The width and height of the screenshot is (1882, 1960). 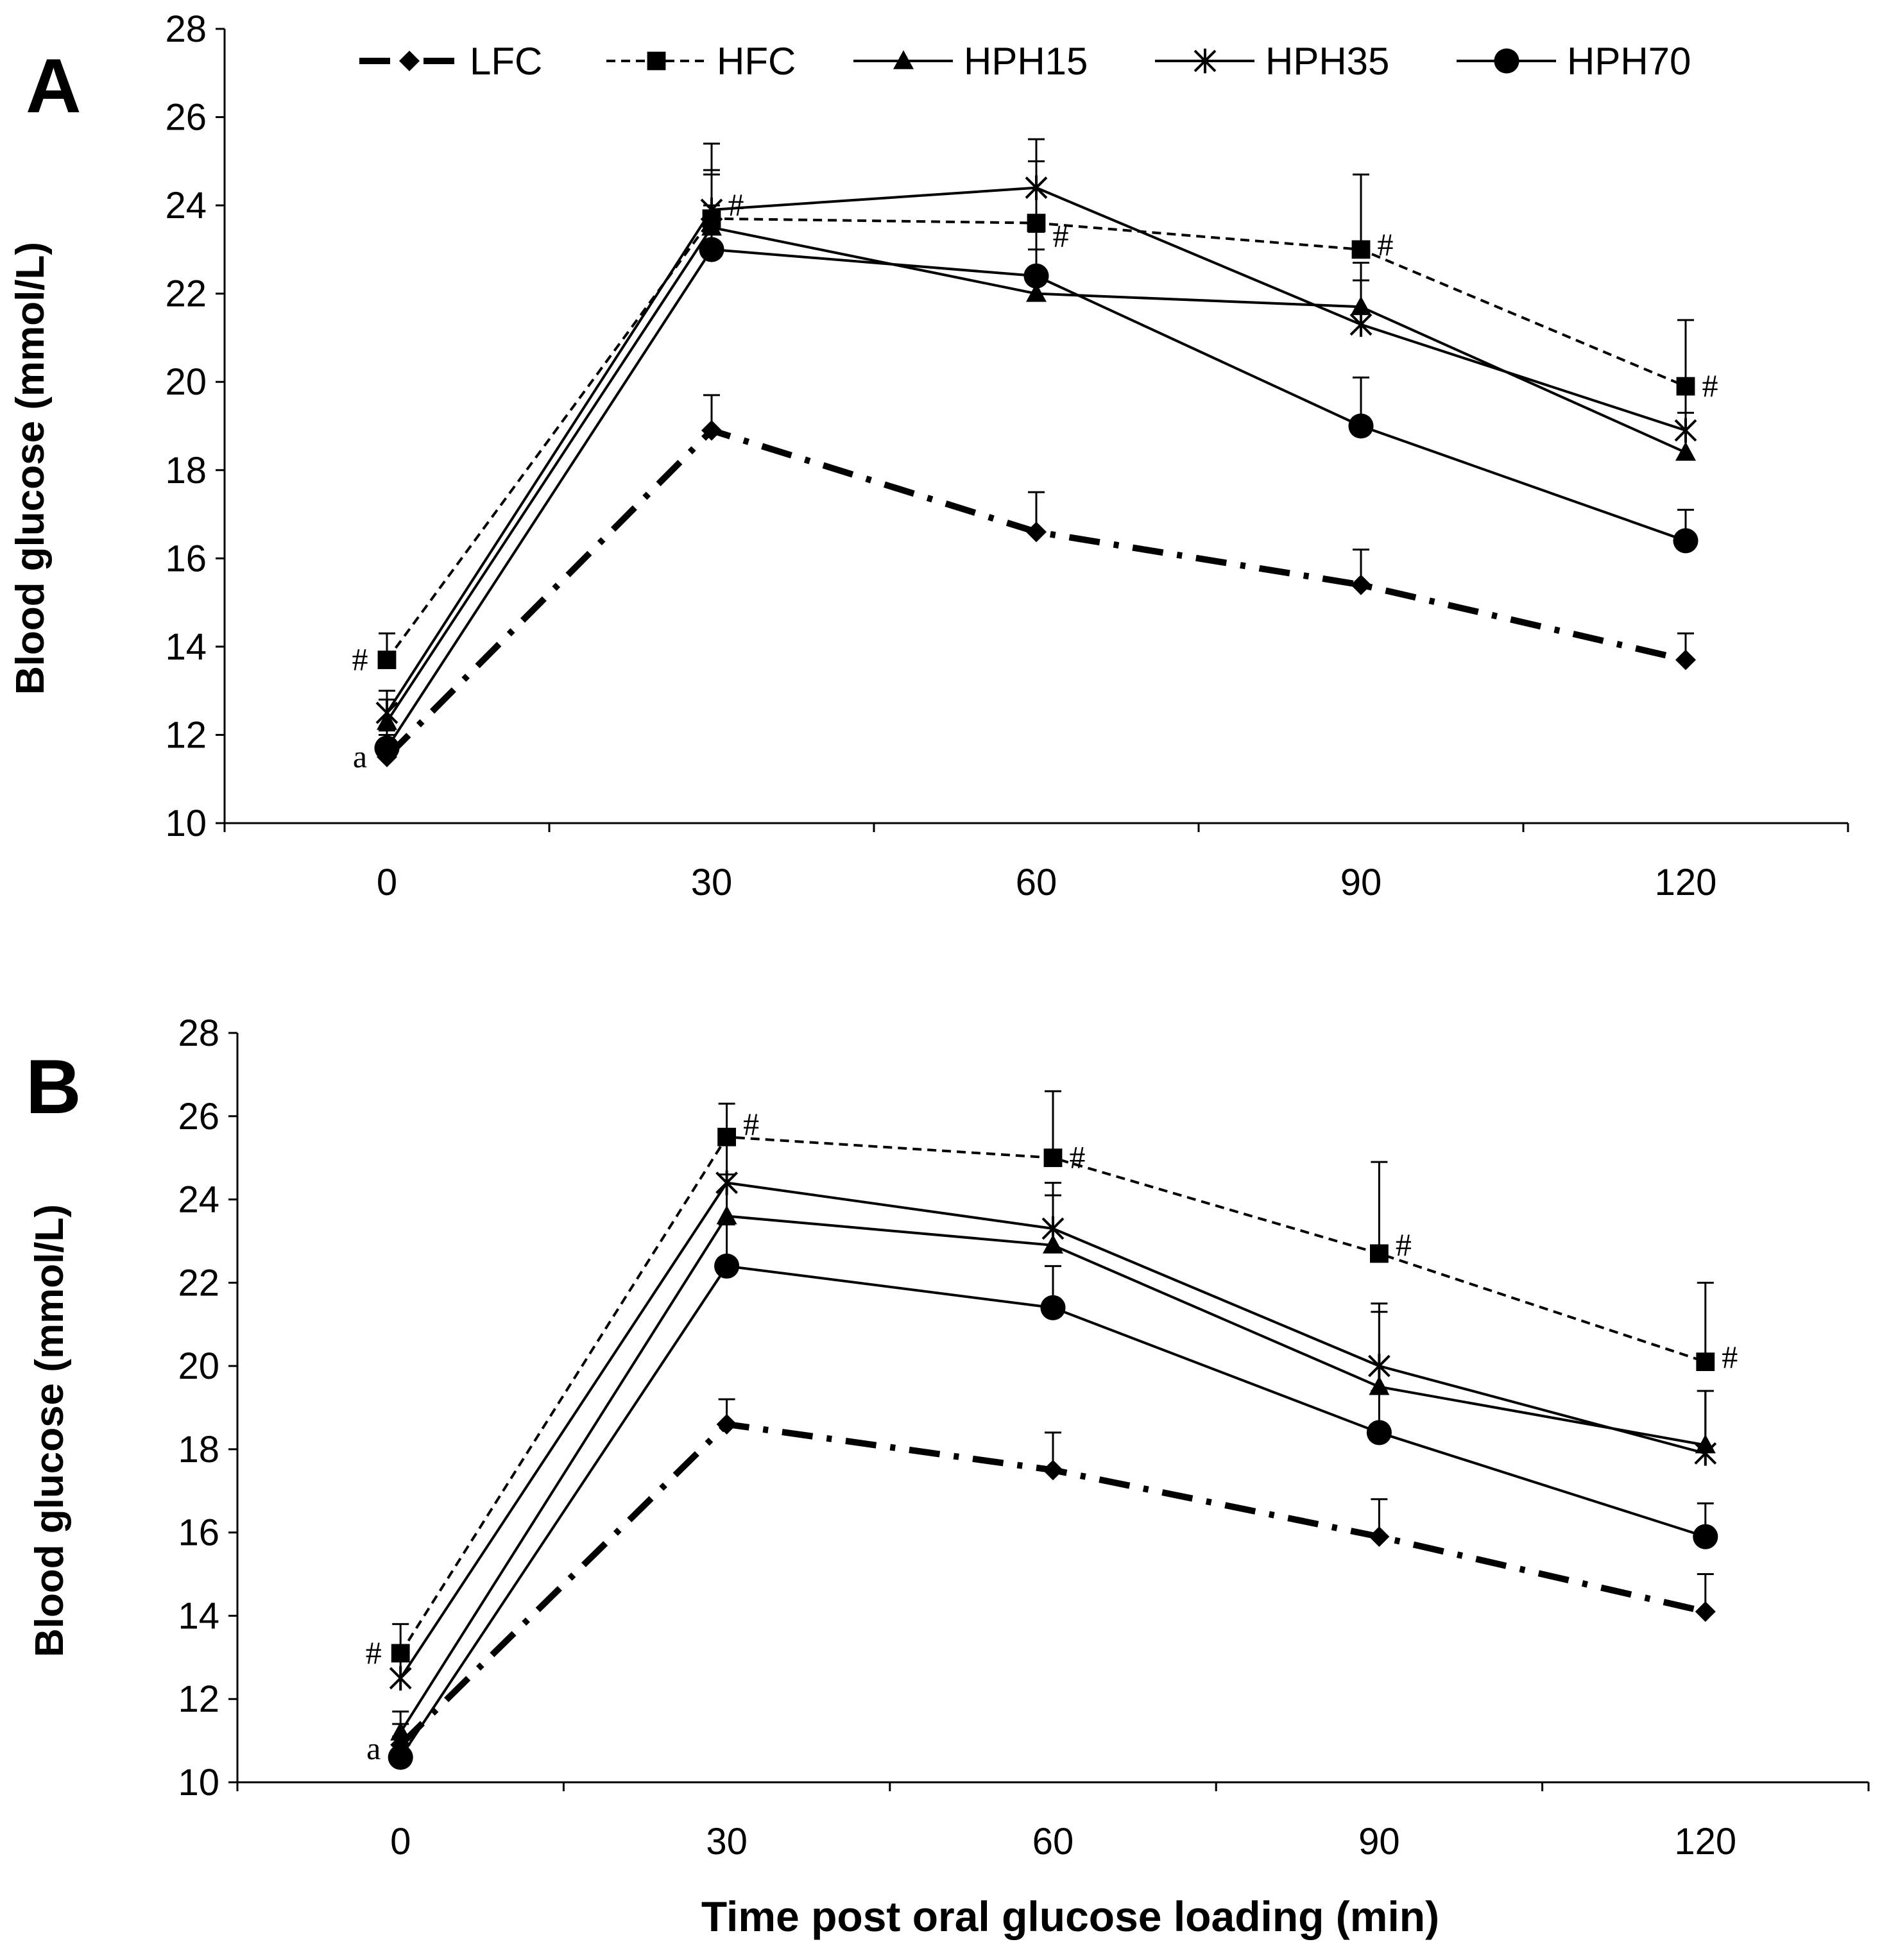 I want to click on legend-marker-hph15, so click(x=903, y=59).